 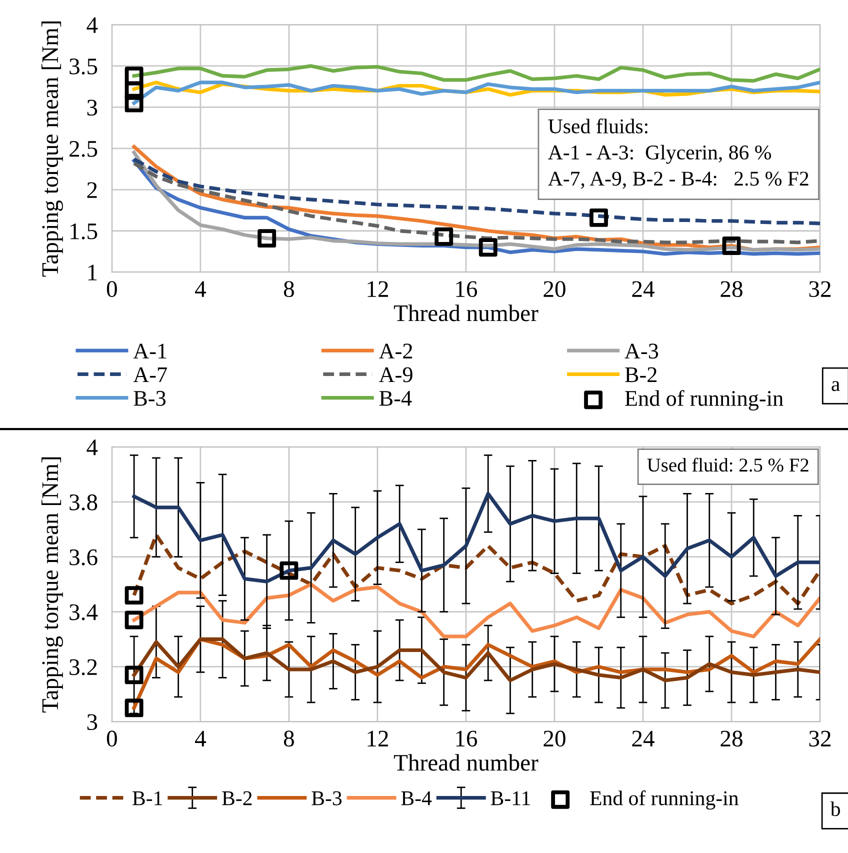 I want to click on line-series, so click(x=476, y=538).